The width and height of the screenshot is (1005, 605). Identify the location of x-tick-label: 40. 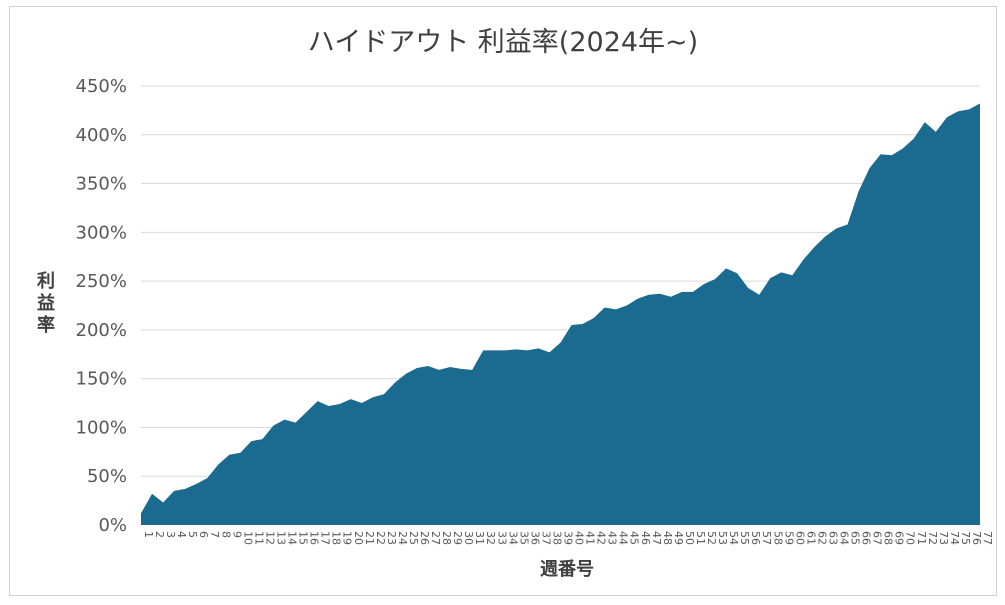
(579, 538).